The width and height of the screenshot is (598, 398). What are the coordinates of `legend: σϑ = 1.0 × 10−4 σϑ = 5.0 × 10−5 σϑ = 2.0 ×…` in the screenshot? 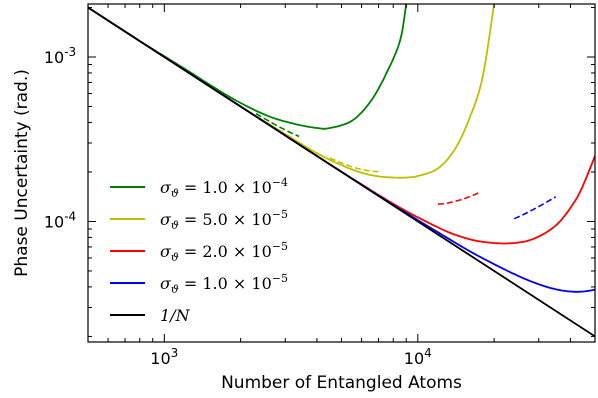 It's located at (199, 250).